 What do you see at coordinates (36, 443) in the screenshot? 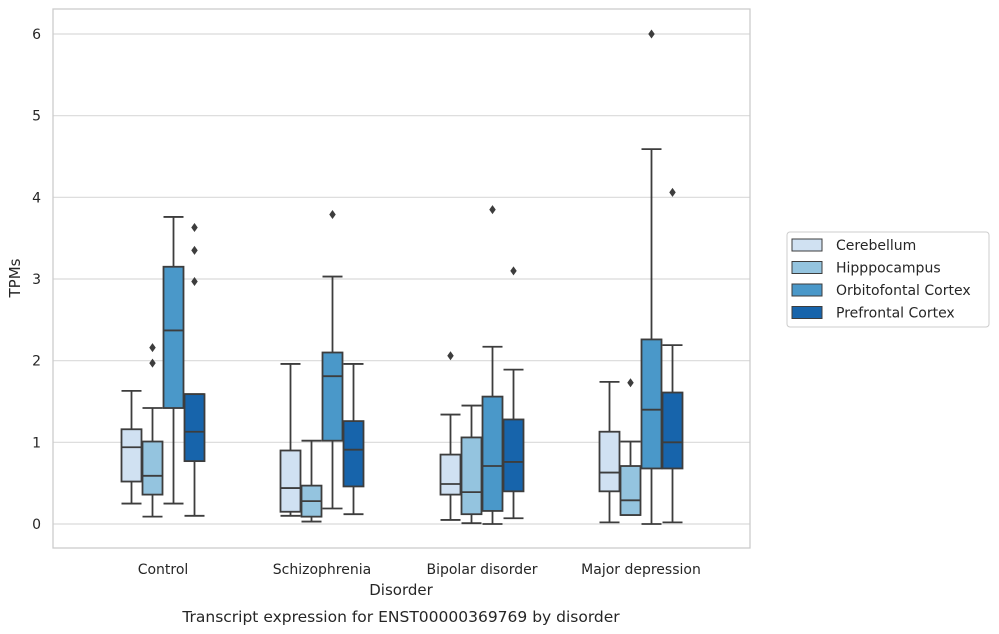
I see `y-tick-label: 1` at bounding box center [36, 443].